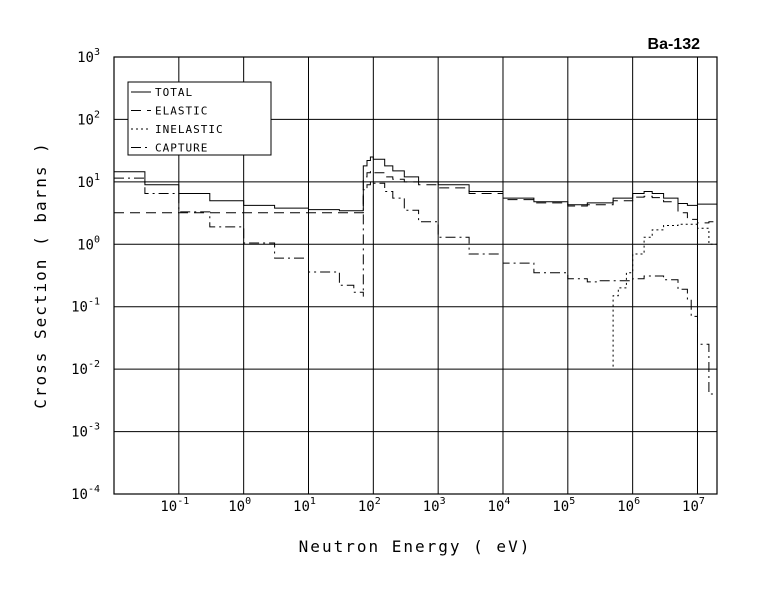 The height and width of the screenshot is (590, 780). I want to click on x-tick-label: 10⁴, so click(499, 505).